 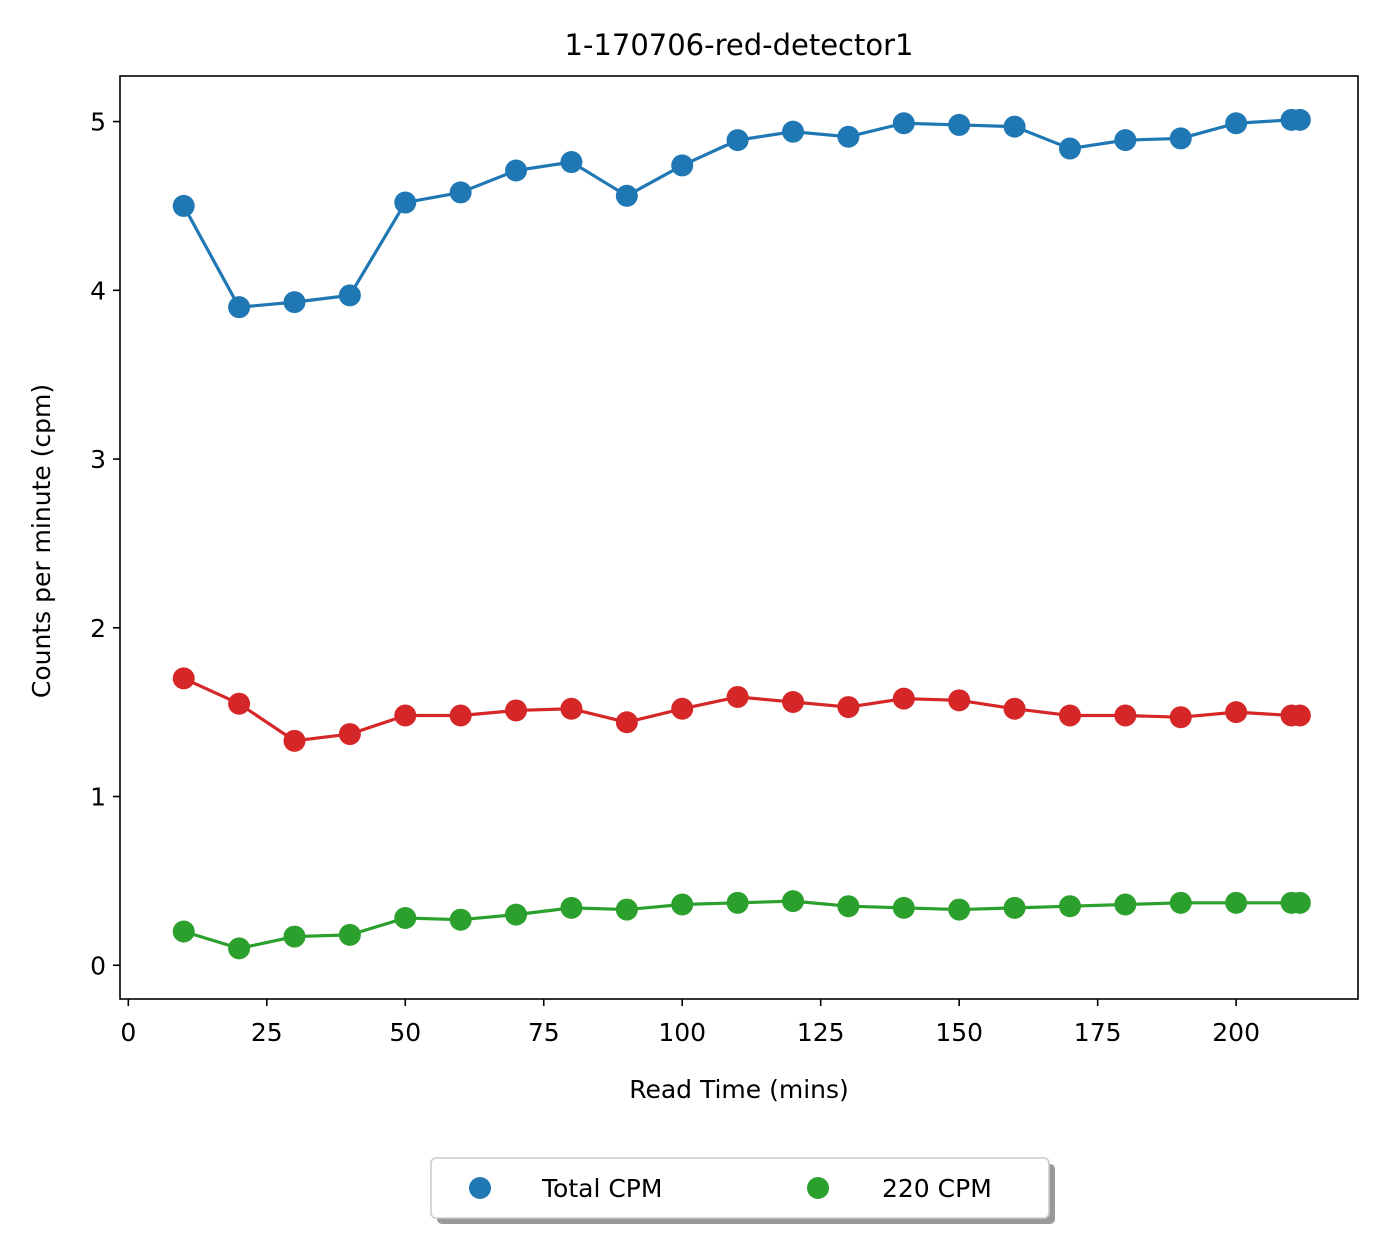 I want to click on y-tick-label: 2, so click(x=98, y=628).